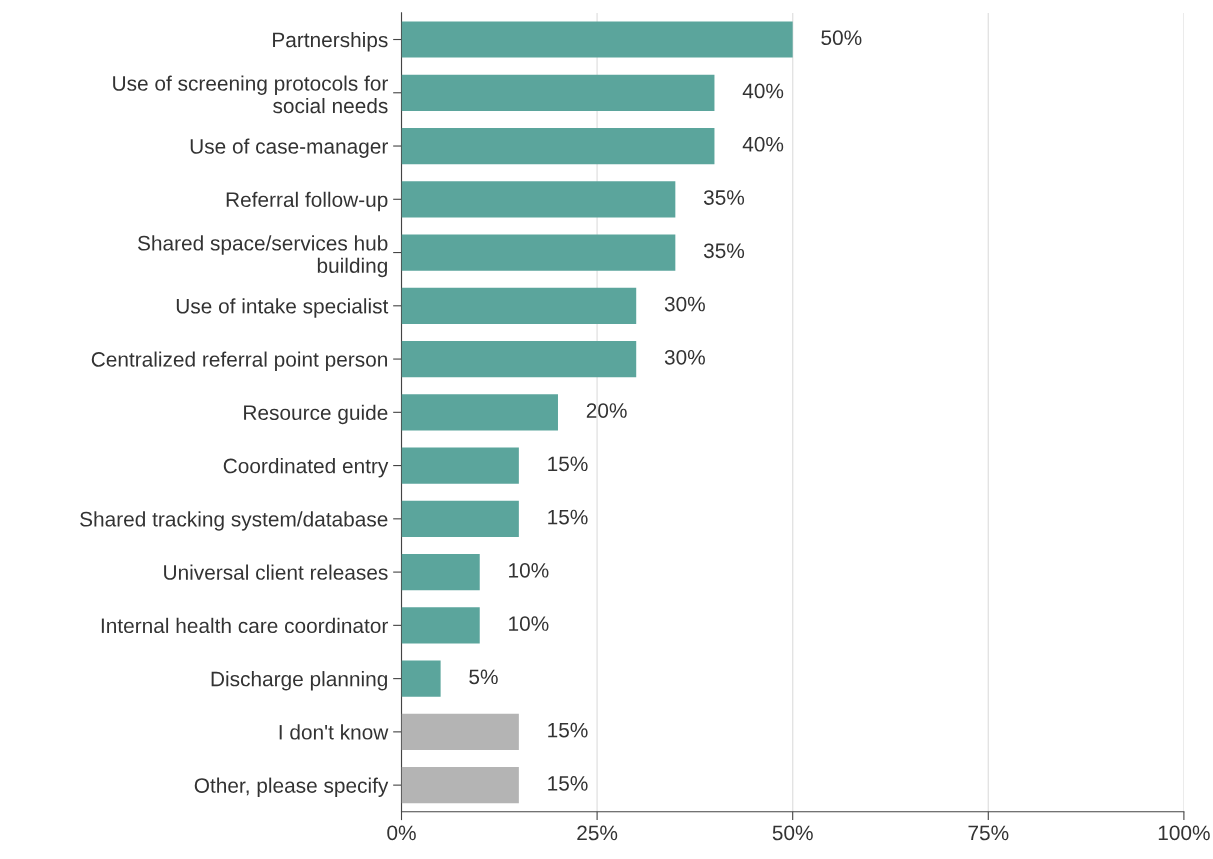 The width and height of the screenshot is (1213, 859). I want to click on x-tick-label: 25%, so click(597, 833).